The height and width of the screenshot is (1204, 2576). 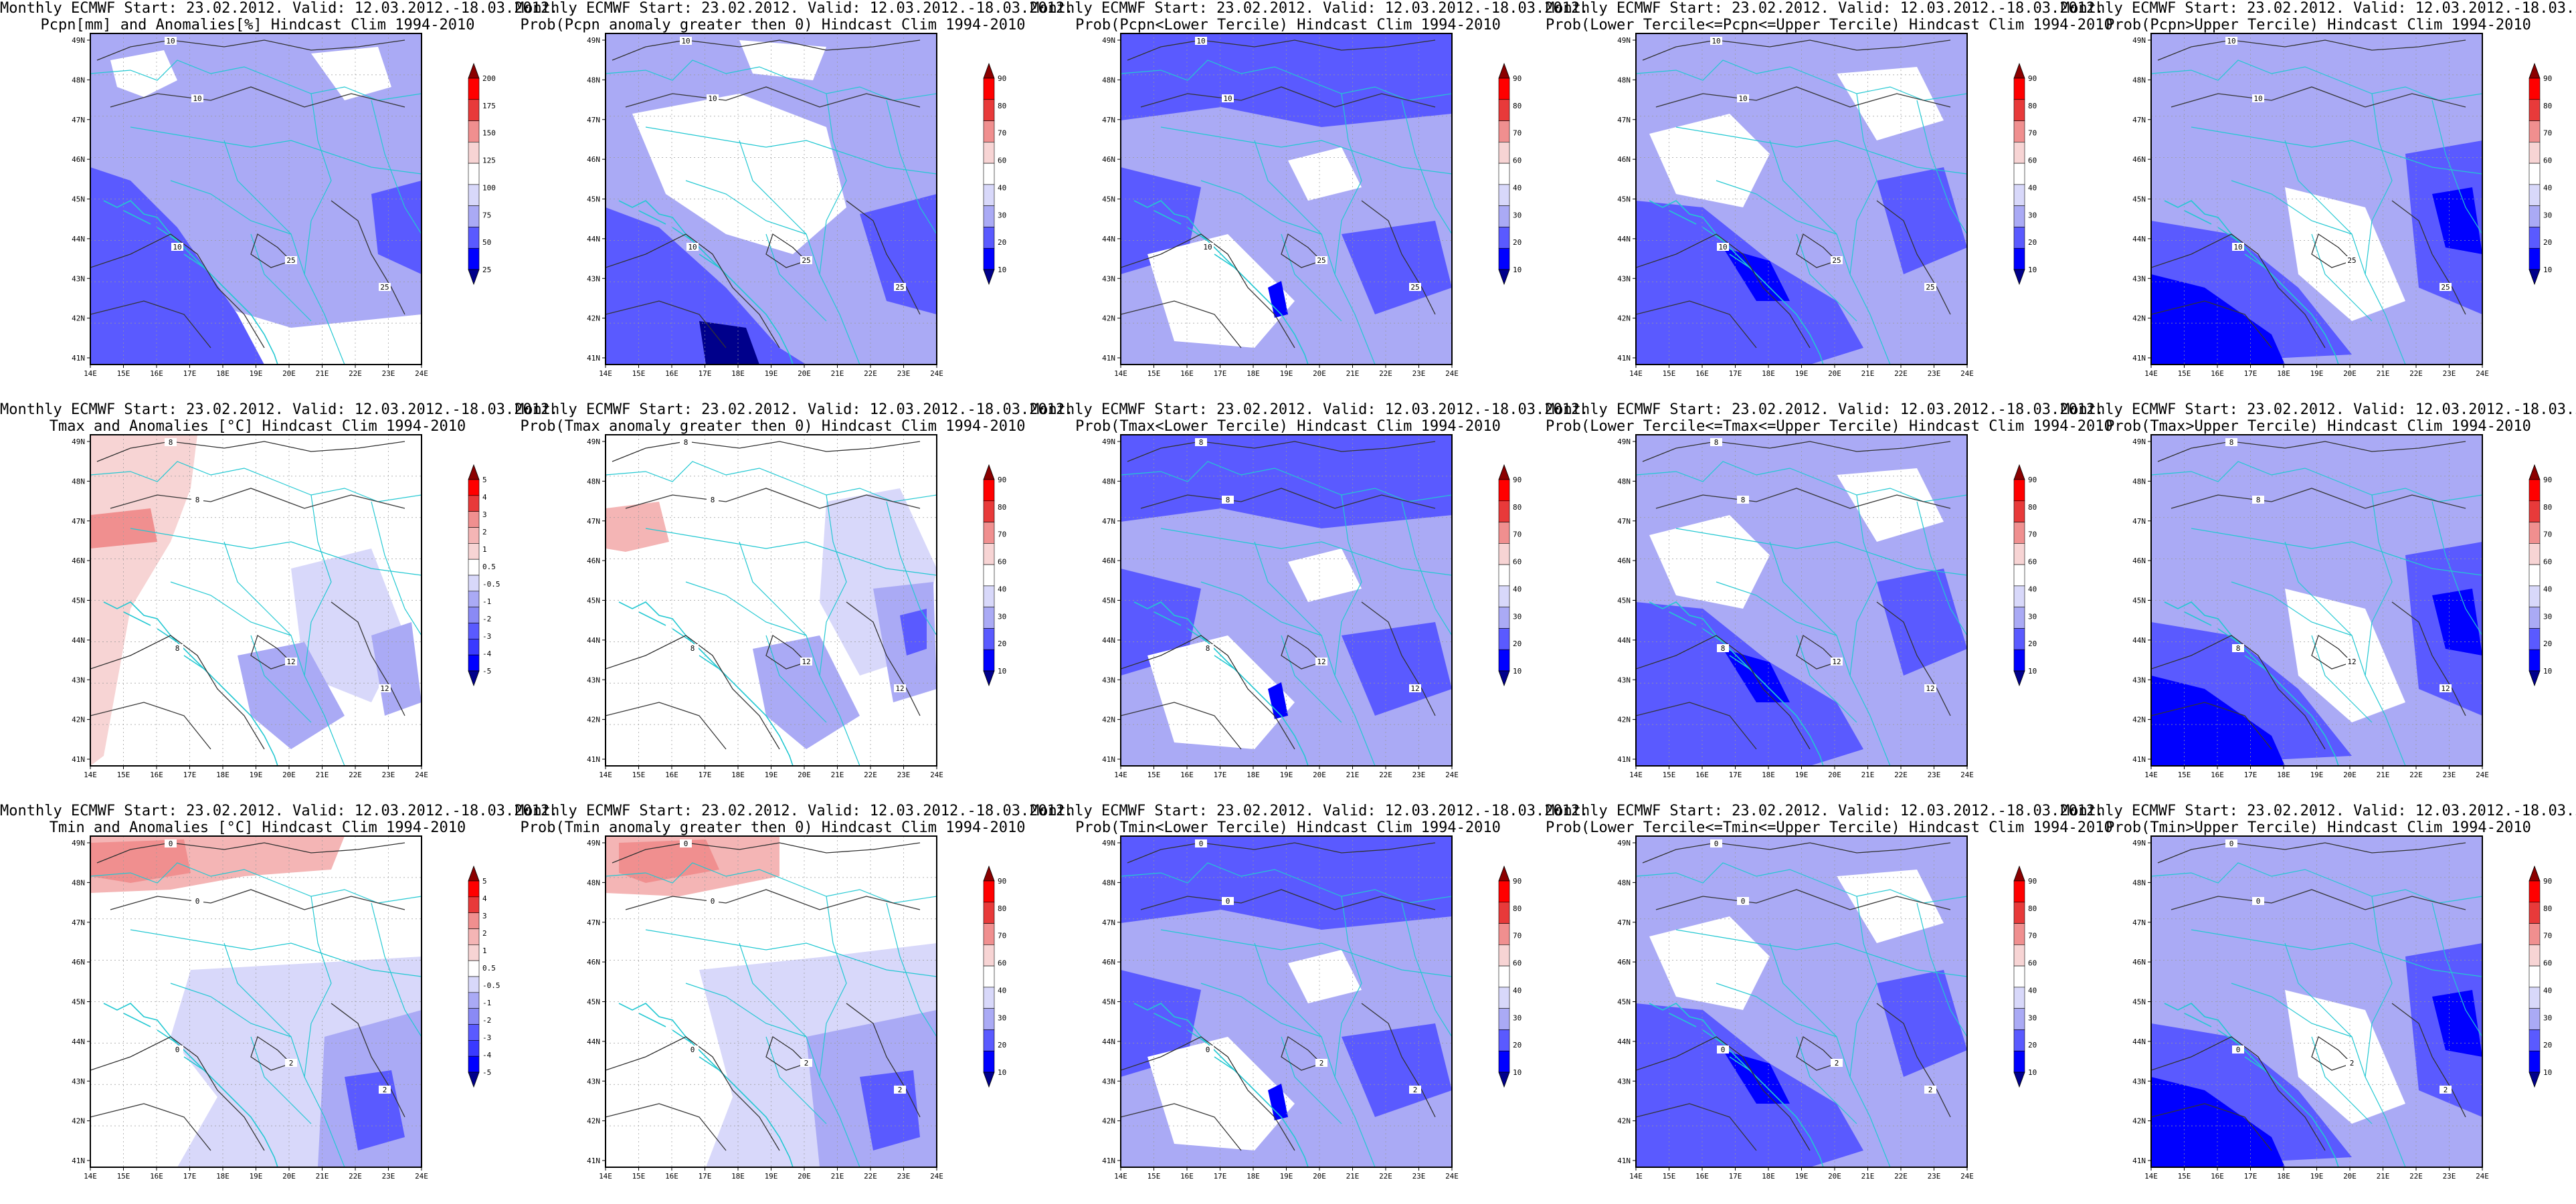 I want to click on colorbar-tick-label: 100, so click(x=489, y=187).